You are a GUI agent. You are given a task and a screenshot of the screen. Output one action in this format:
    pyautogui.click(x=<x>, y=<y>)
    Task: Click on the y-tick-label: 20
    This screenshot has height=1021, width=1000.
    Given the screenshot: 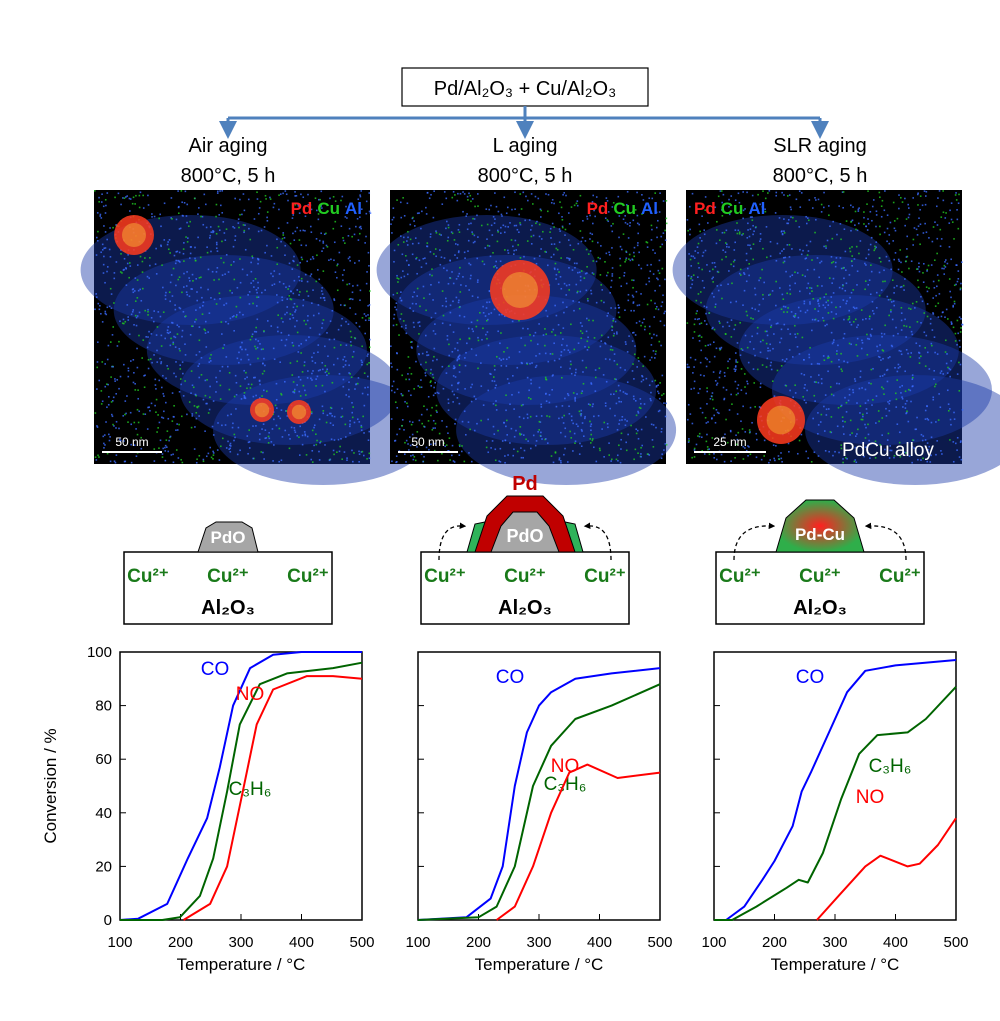 What is the action you would take?
    pyautogui.click(x=103, y=866)
    